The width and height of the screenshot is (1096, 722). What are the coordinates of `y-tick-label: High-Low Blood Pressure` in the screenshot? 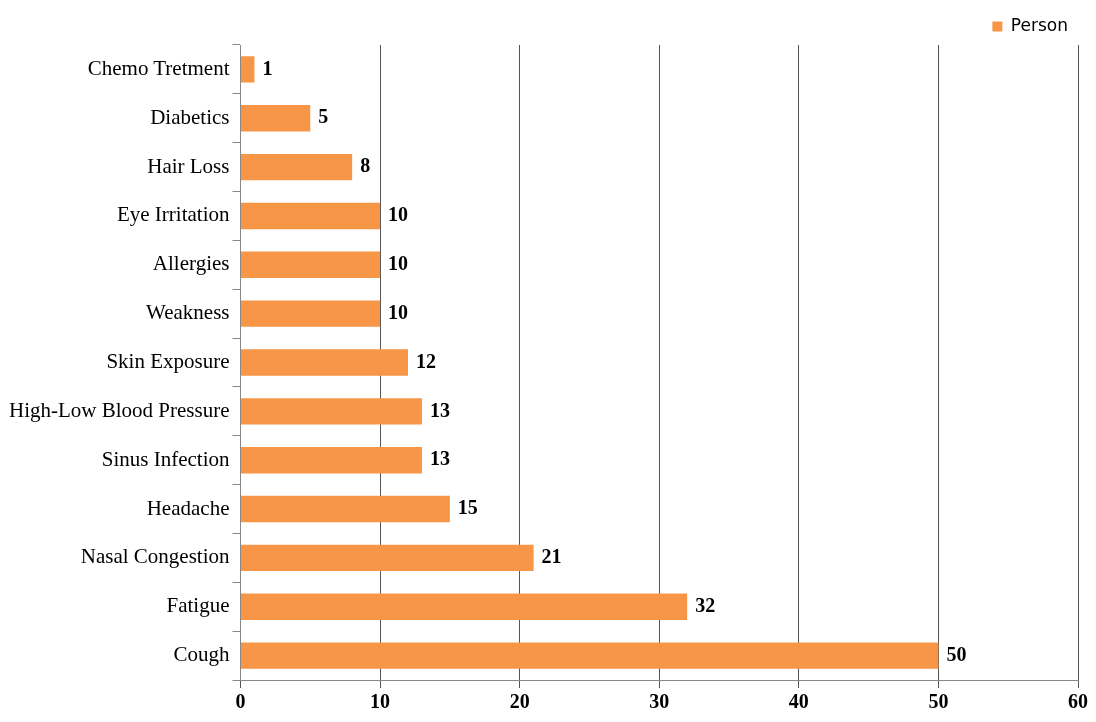 It's located at (119, 409).